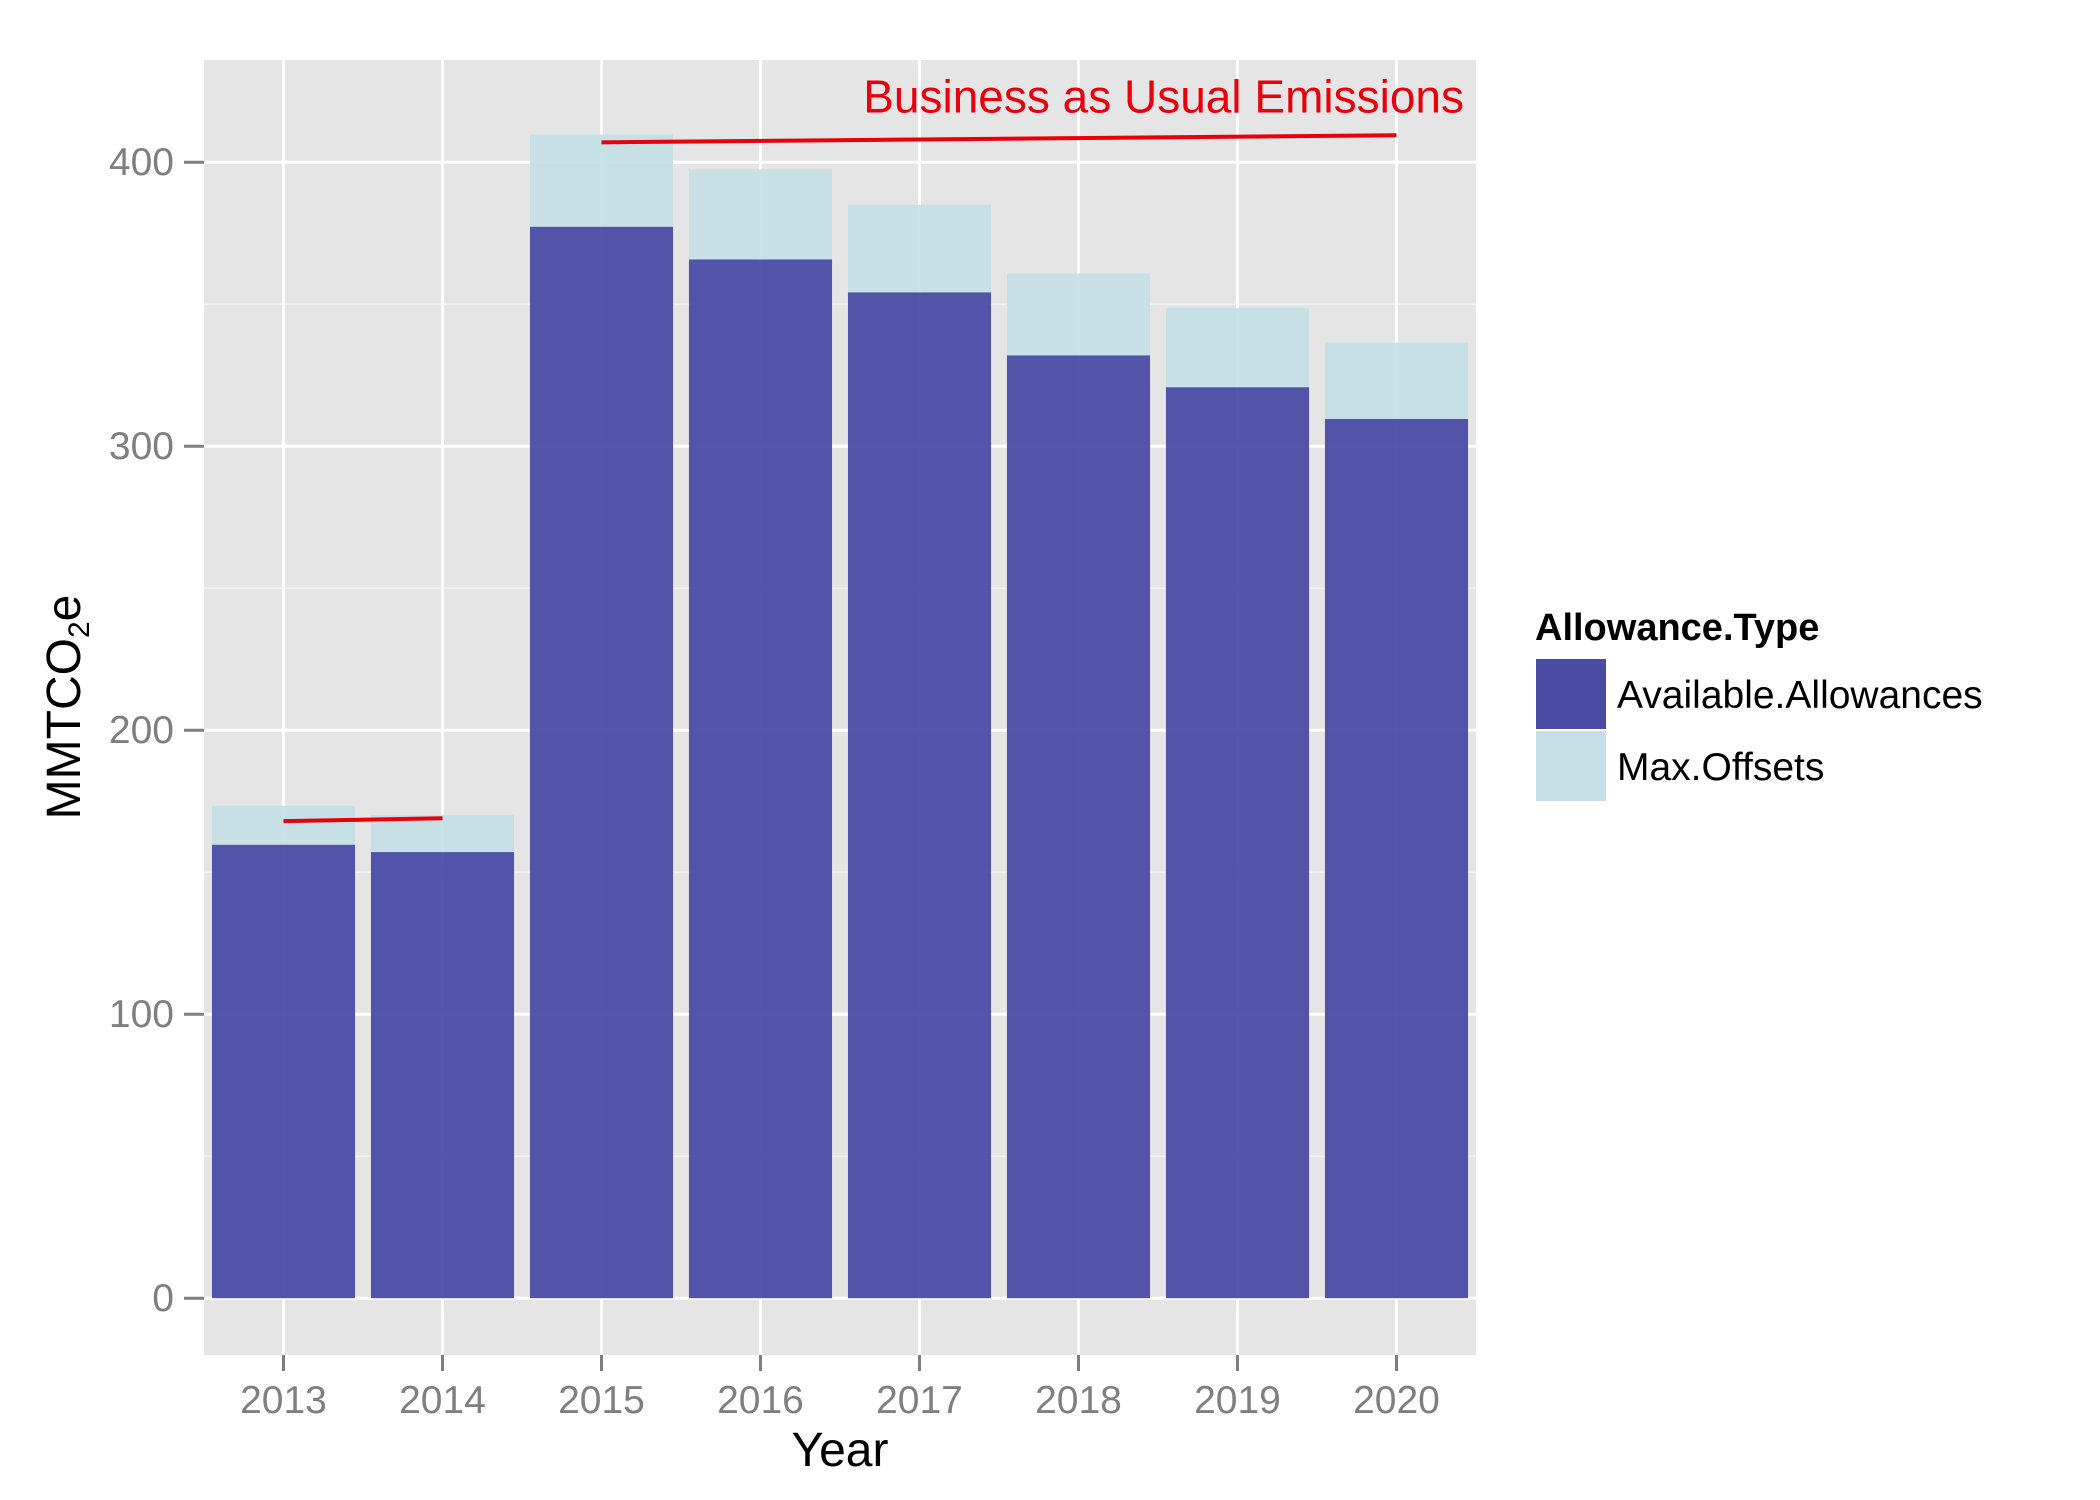  Describe the element at coordinates (1396, 858) in the screenshot. I see `bar-available-allowances-2020` at that location.